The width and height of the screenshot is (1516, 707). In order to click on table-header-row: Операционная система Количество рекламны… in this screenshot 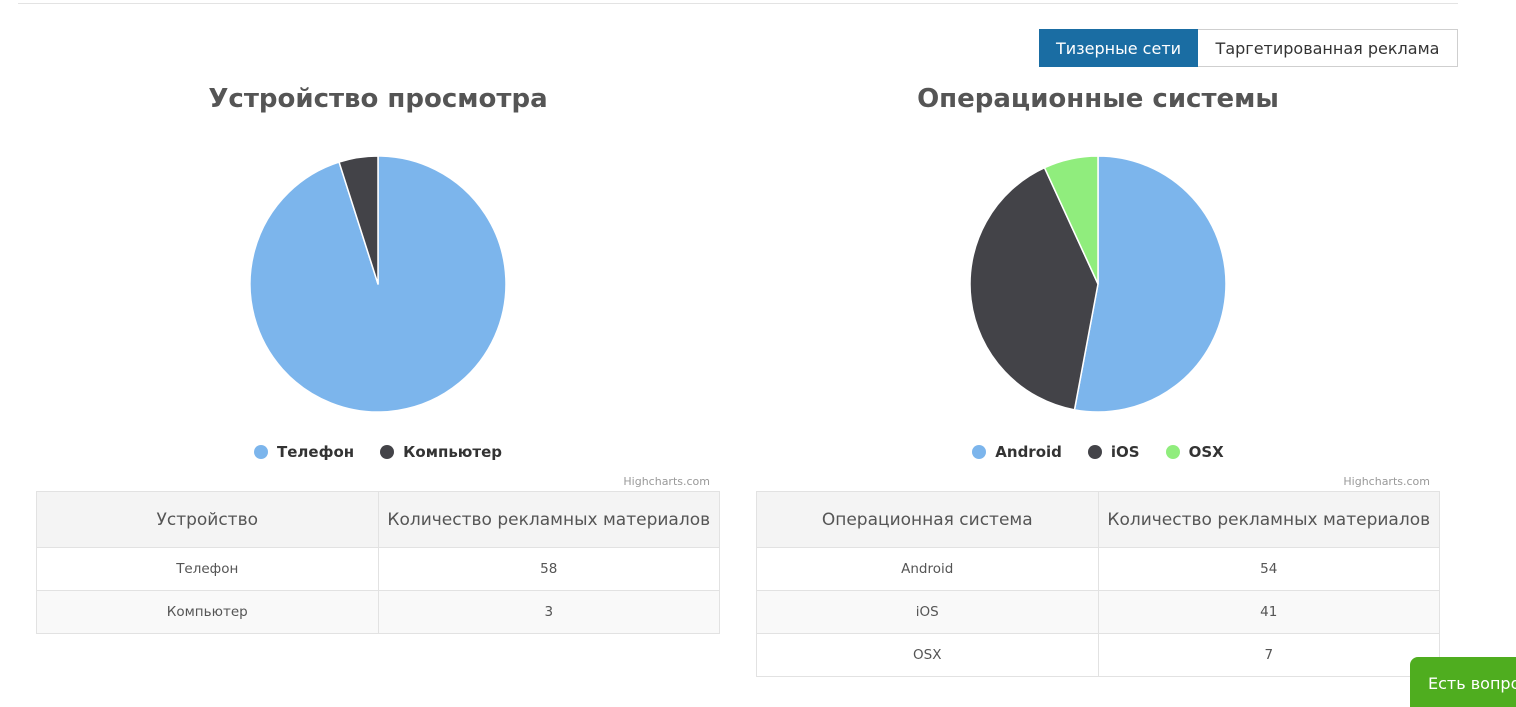, I will do `click(1098, 519)`.